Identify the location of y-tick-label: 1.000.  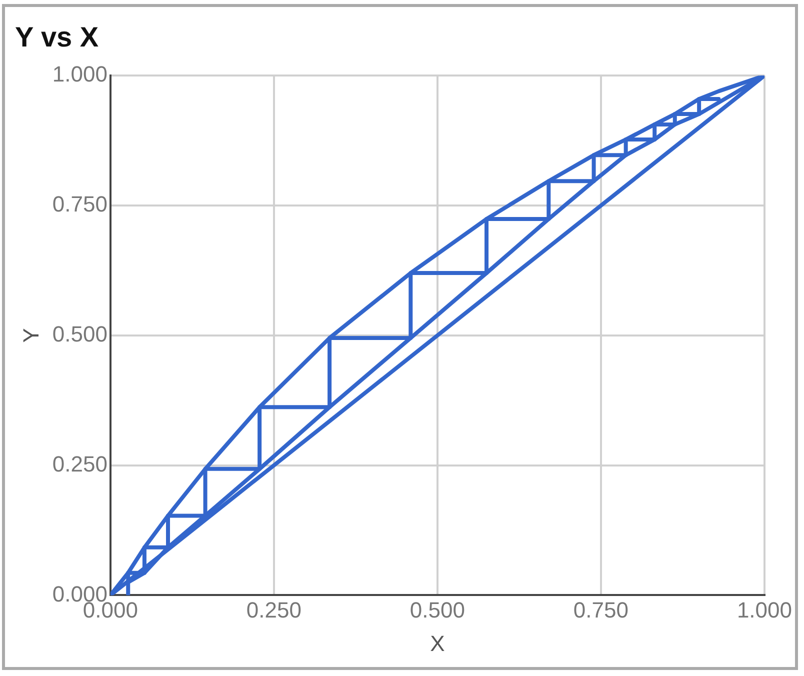
(80, 74).